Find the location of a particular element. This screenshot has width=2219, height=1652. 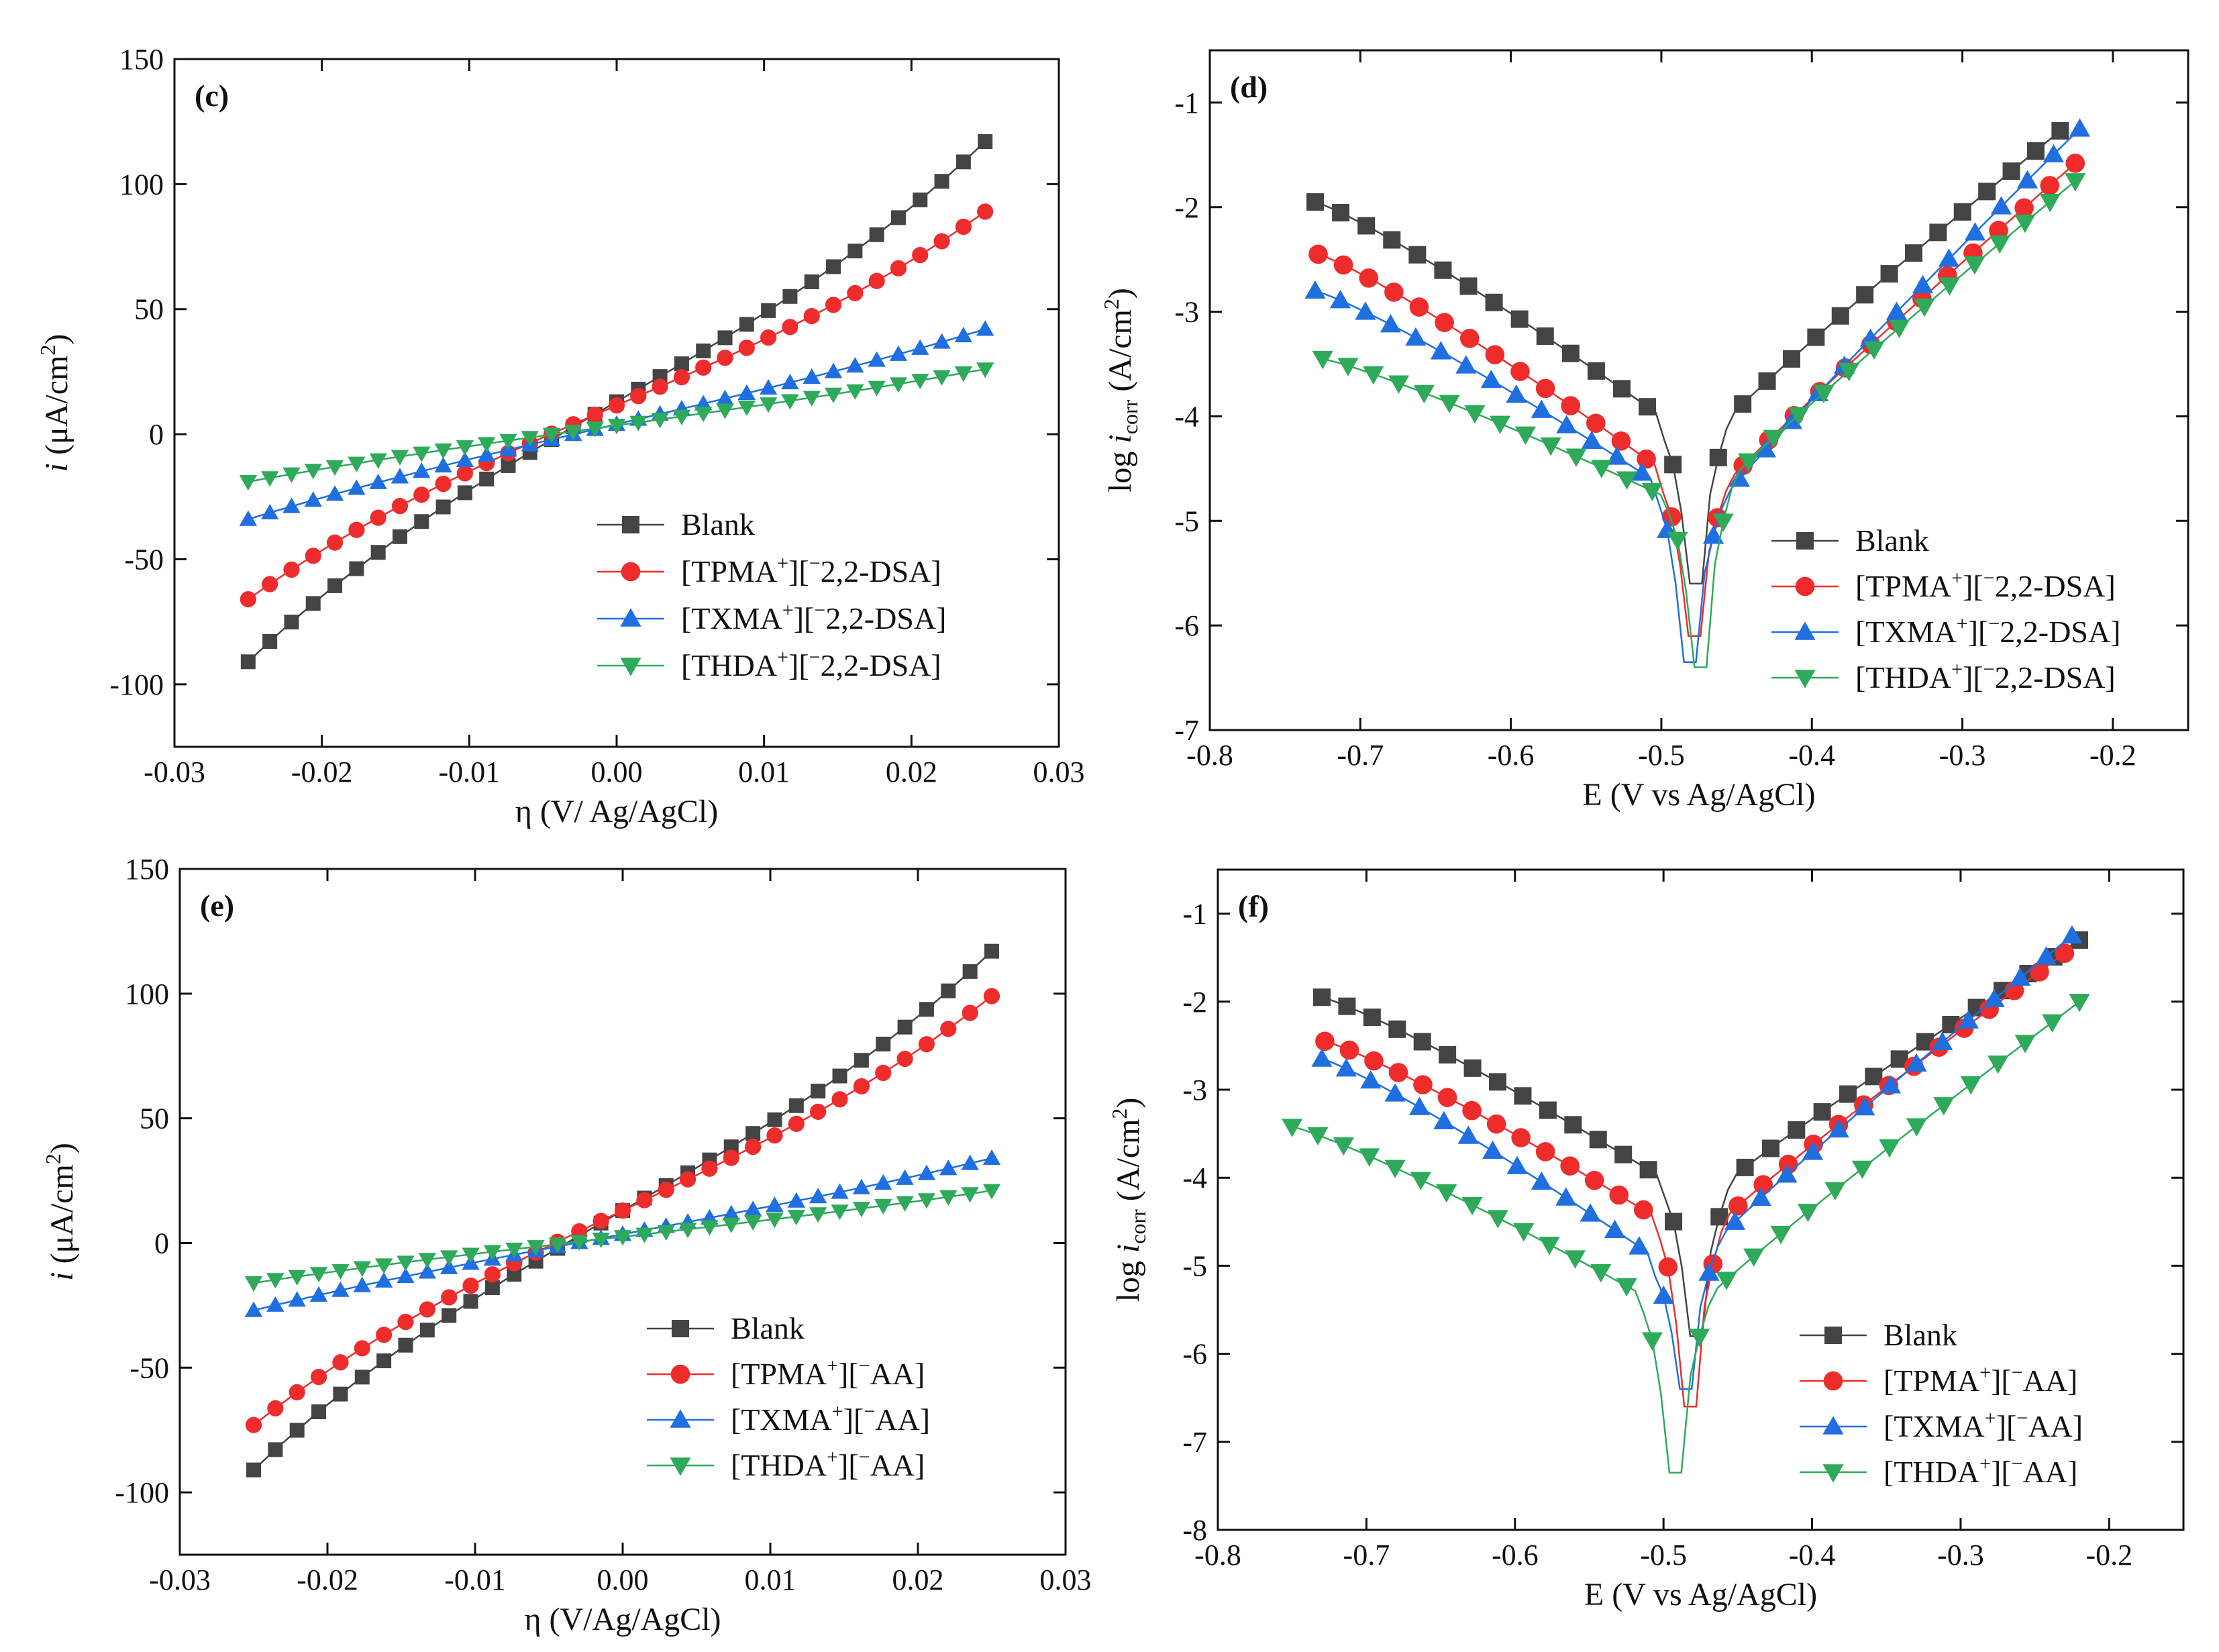

y-tick-label: 150 is located at coordinates (141, 59).